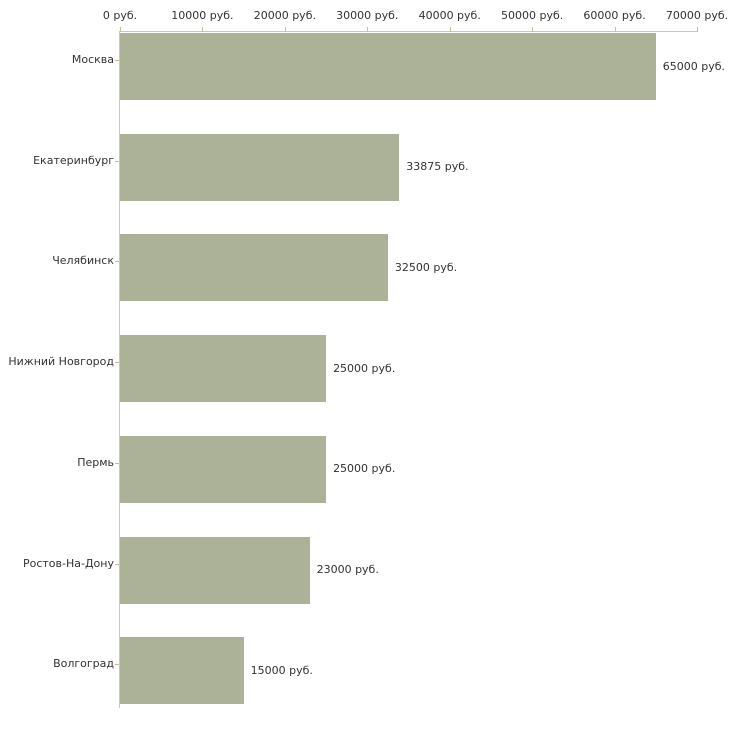 The height and width of the screenshot is (730, 730). I want to click on category-label: Челябинск, so click(83, 261).